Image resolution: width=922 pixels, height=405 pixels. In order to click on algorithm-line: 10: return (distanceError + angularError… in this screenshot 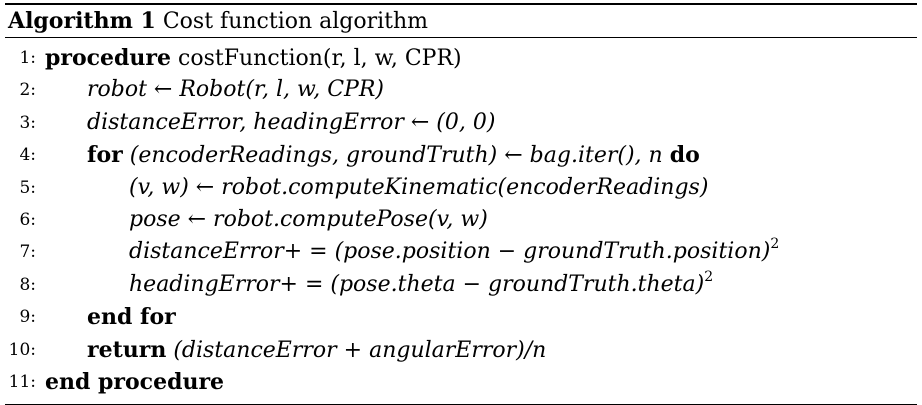, I will do `click(461, 350)`.